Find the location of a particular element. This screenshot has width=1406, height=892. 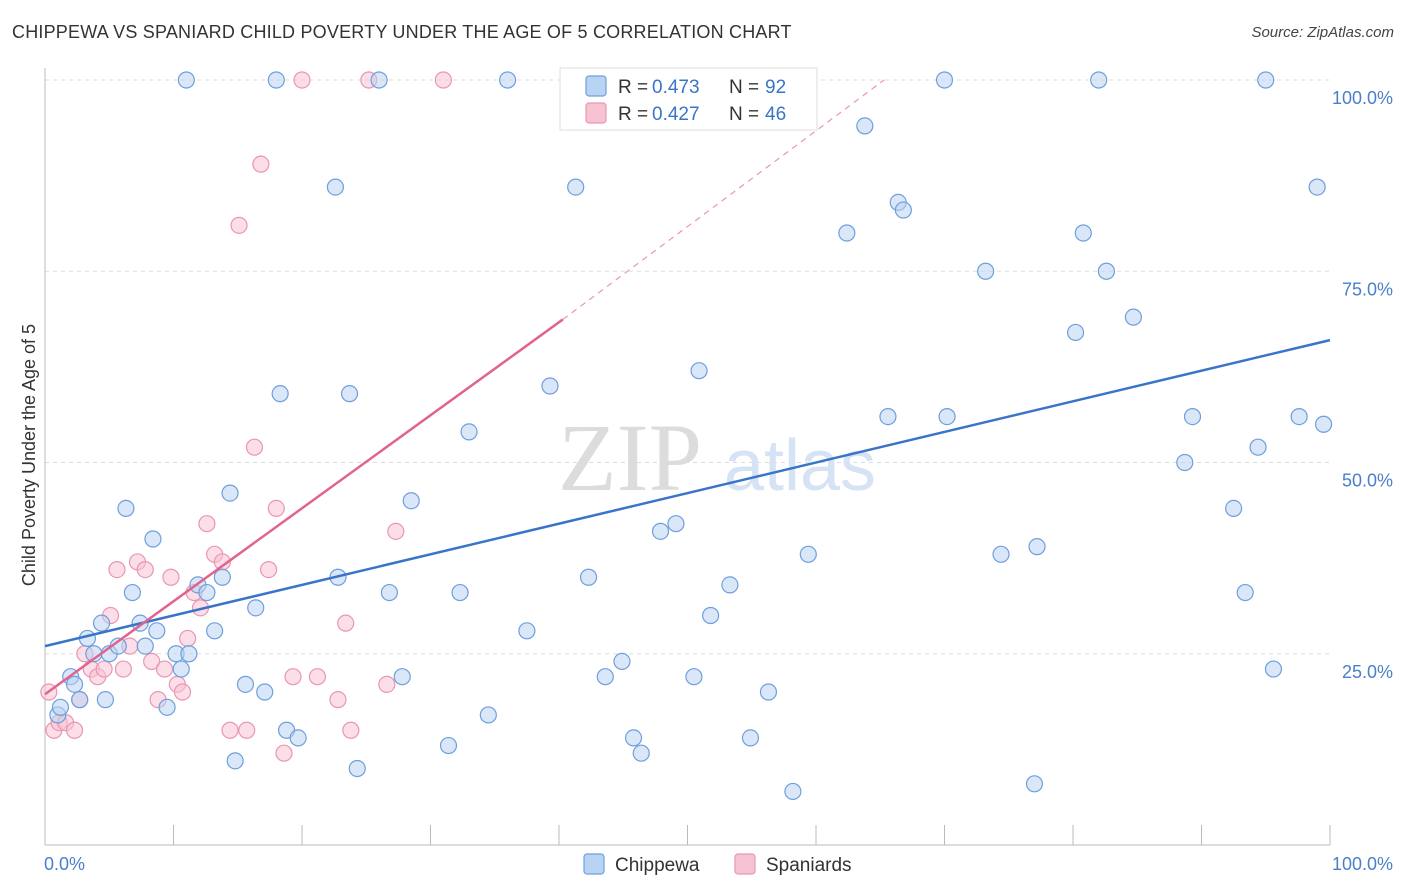

legend-n-label-spaniards: N = is located at coordinates (744, 114).